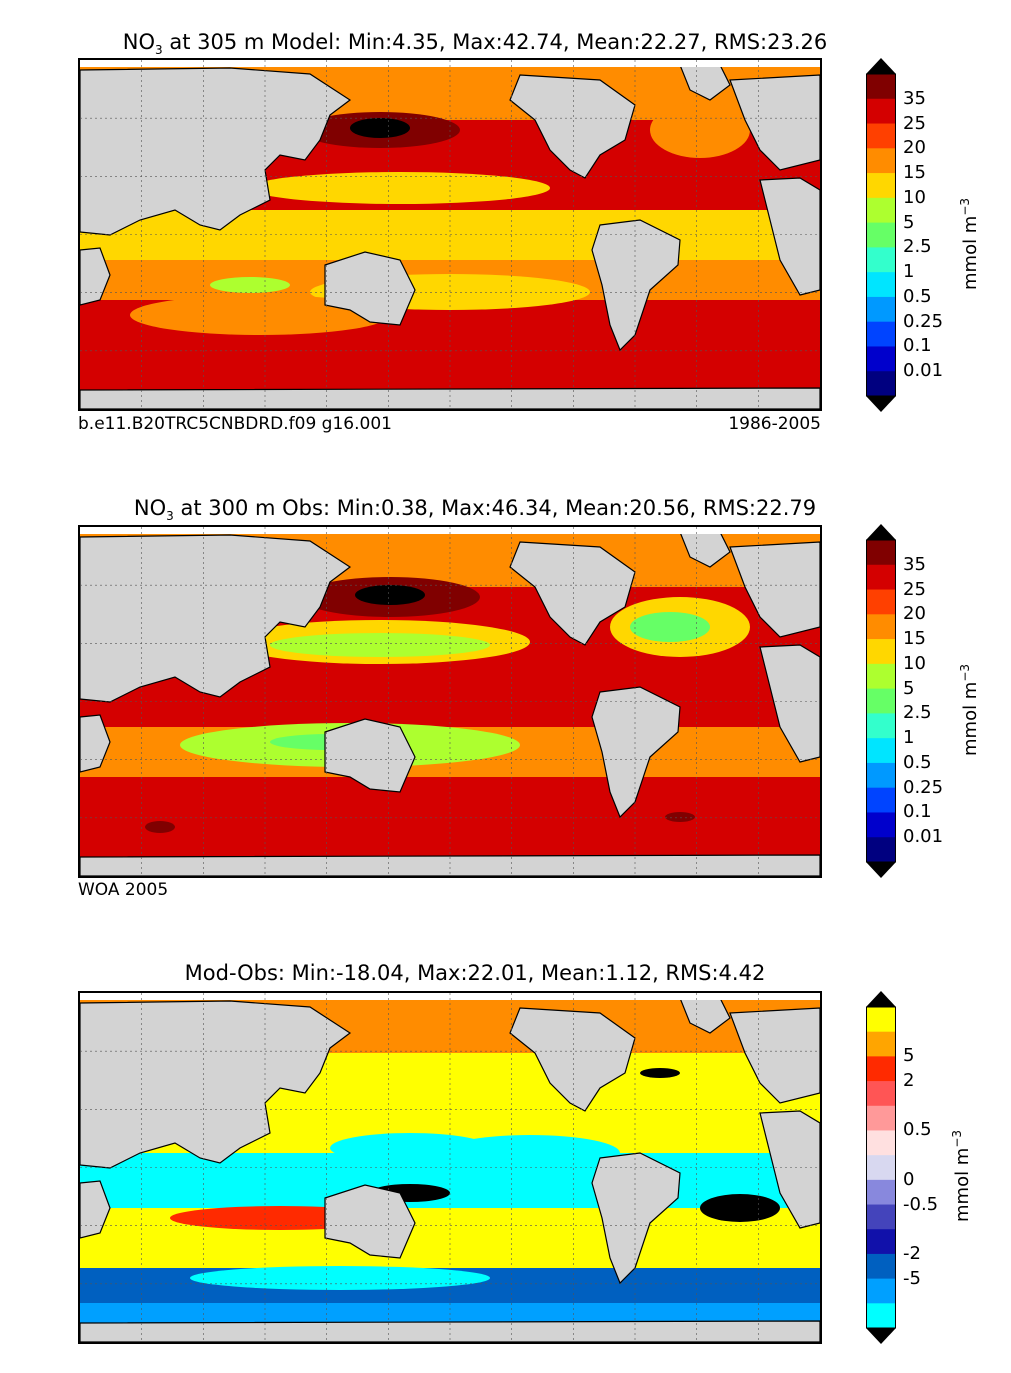  What do you see at coordinates (914, 589) in the screenshot?
I see `colorbar-tick-label: 25` at bounding box center [914, 589].